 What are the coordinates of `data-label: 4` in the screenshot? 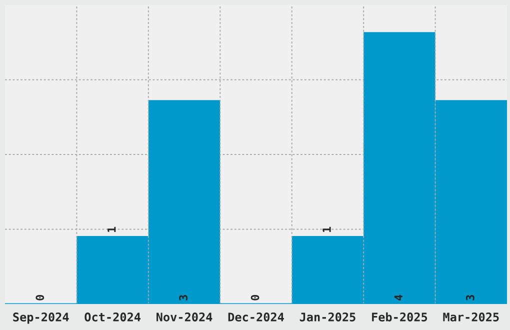 It's located at (398, 297).